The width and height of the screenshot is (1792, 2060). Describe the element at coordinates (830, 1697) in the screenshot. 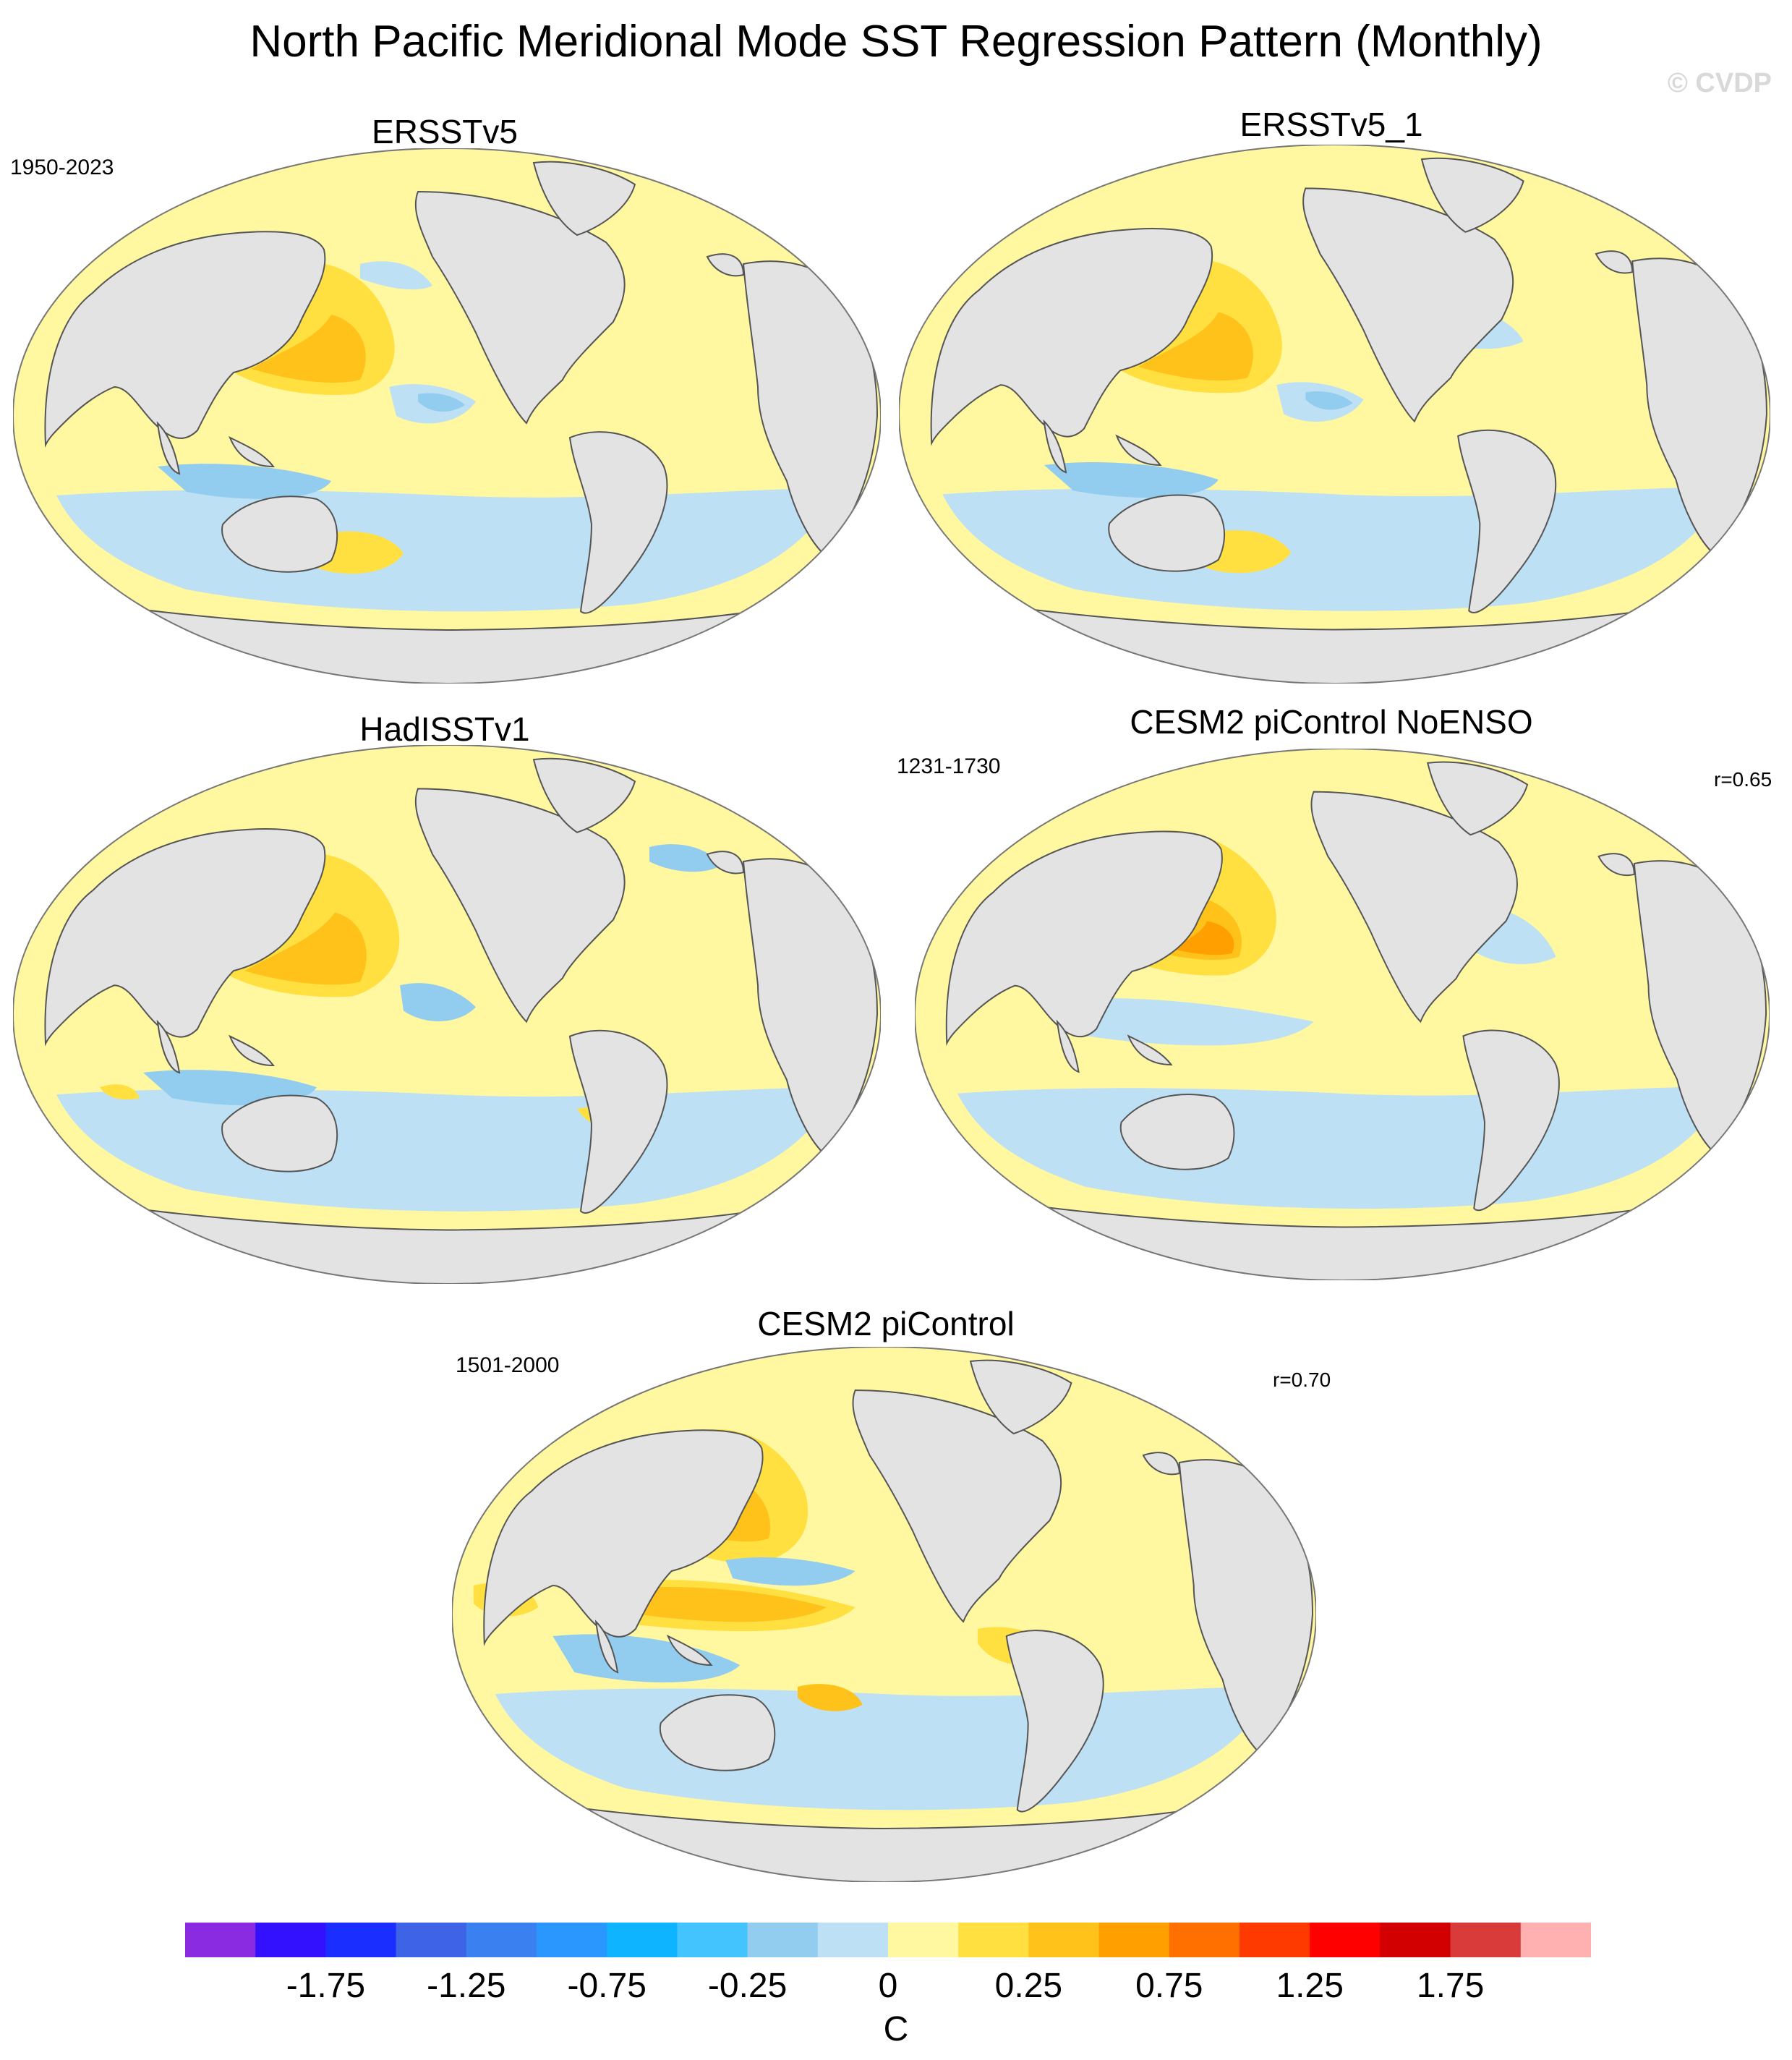

I see `south-pacific-warm` at that location.